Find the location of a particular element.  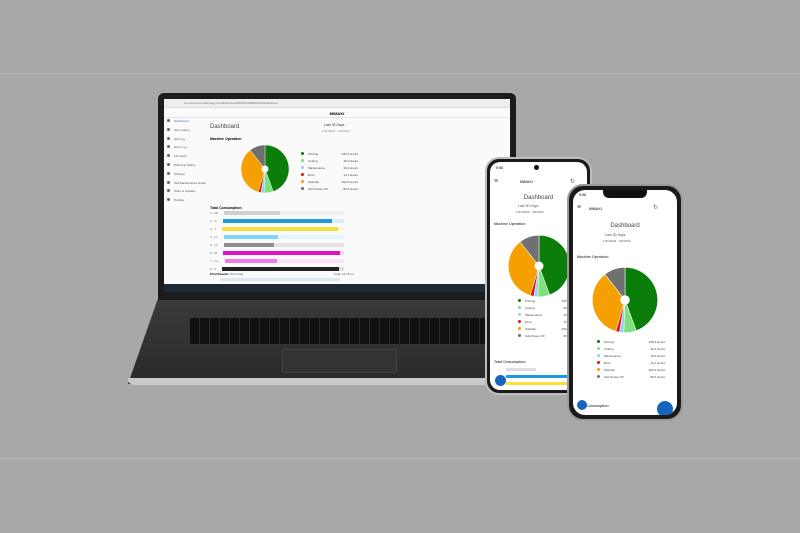

touchpad is located at coordinates (339, 361).